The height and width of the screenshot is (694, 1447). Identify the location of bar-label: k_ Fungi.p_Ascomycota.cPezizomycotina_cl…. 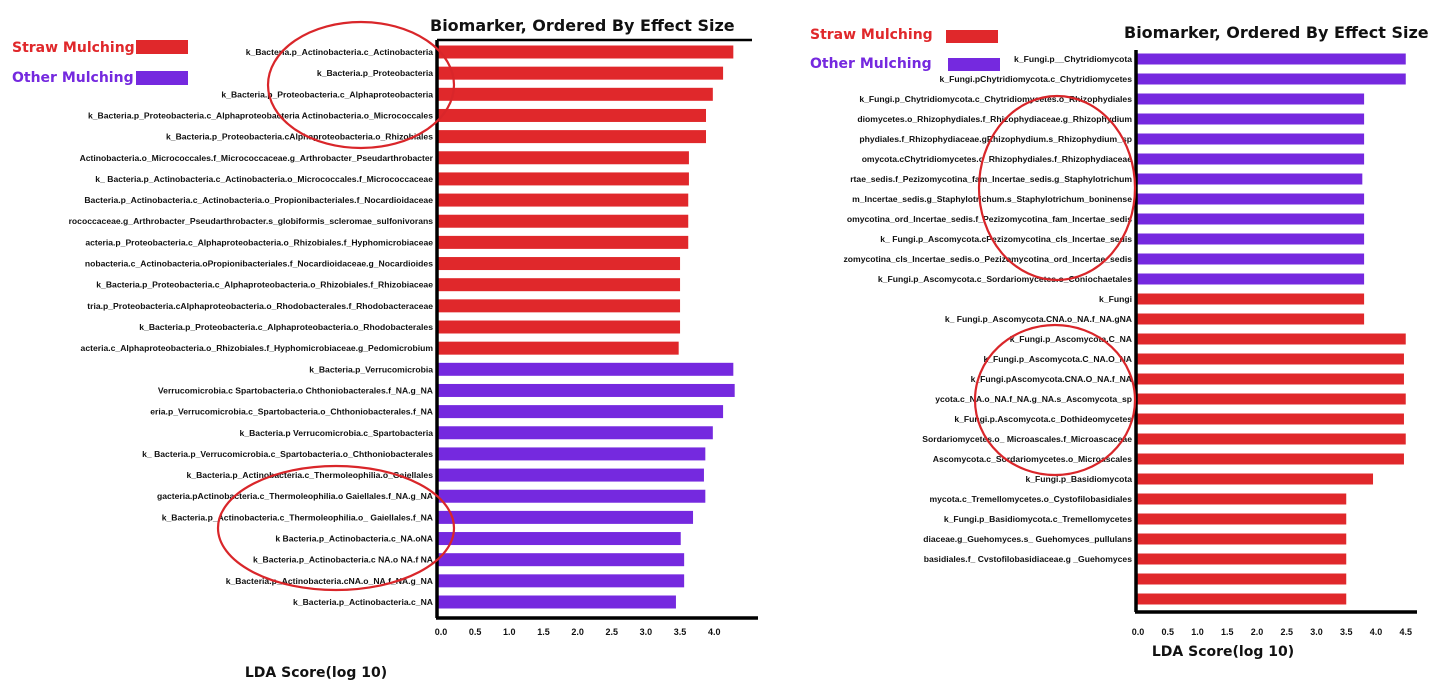
(1006, 239).